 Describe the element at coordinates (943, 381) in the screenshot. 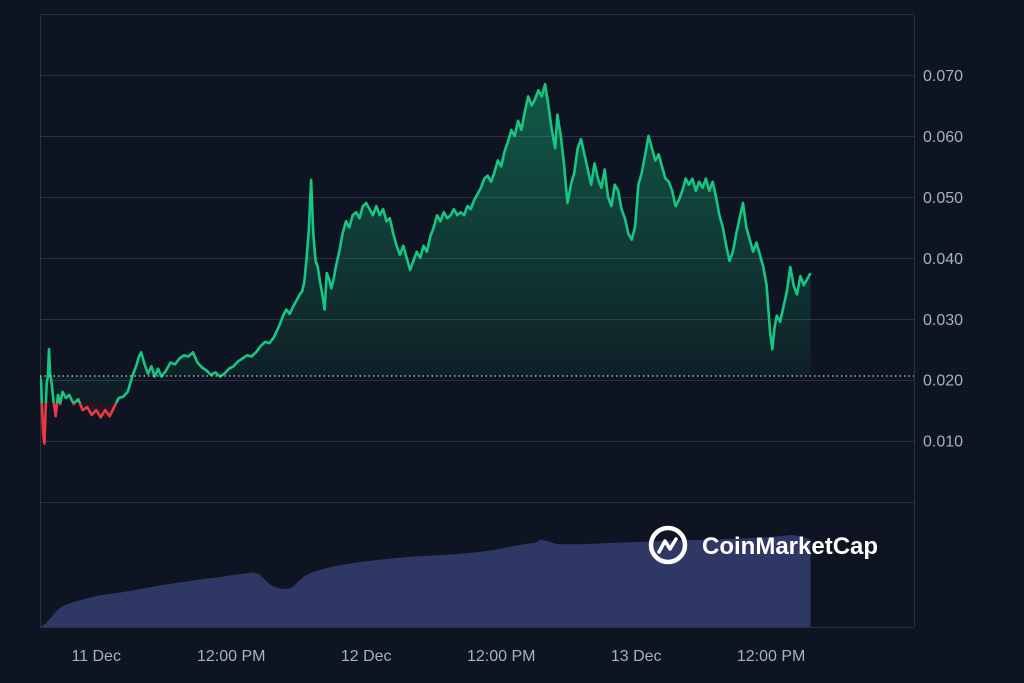

I see `y-tick-label: 0.020` at that location.